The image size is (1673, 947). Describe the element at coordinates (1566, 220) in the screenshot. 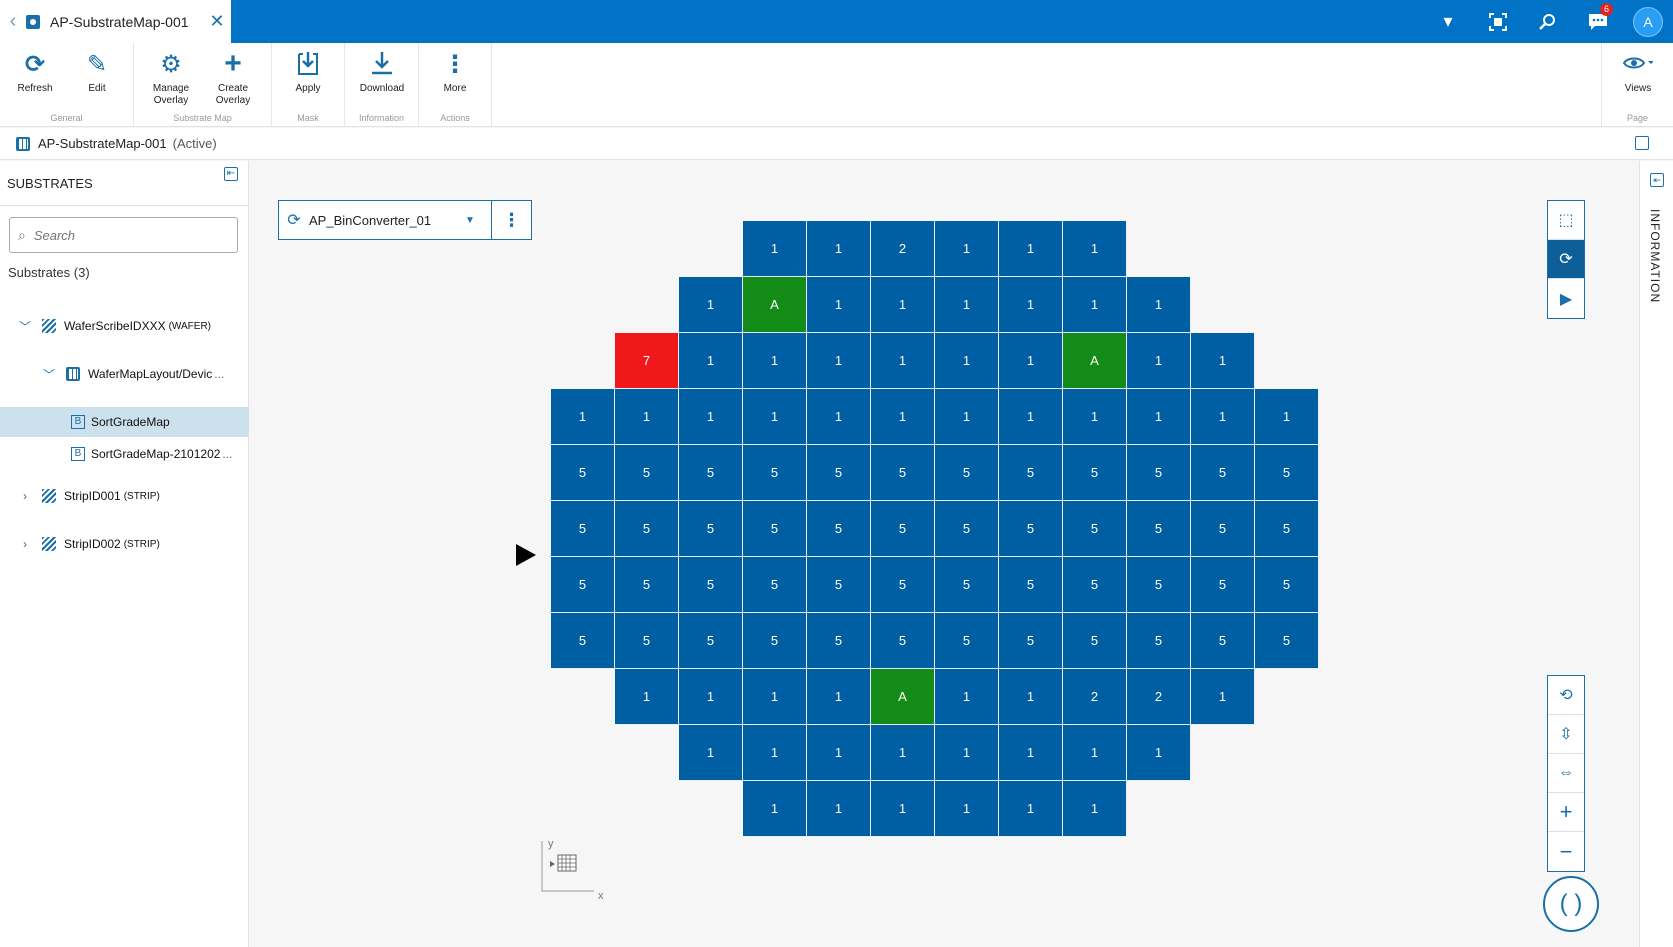

I see `select-pointer-icon: ⬚` at that location.